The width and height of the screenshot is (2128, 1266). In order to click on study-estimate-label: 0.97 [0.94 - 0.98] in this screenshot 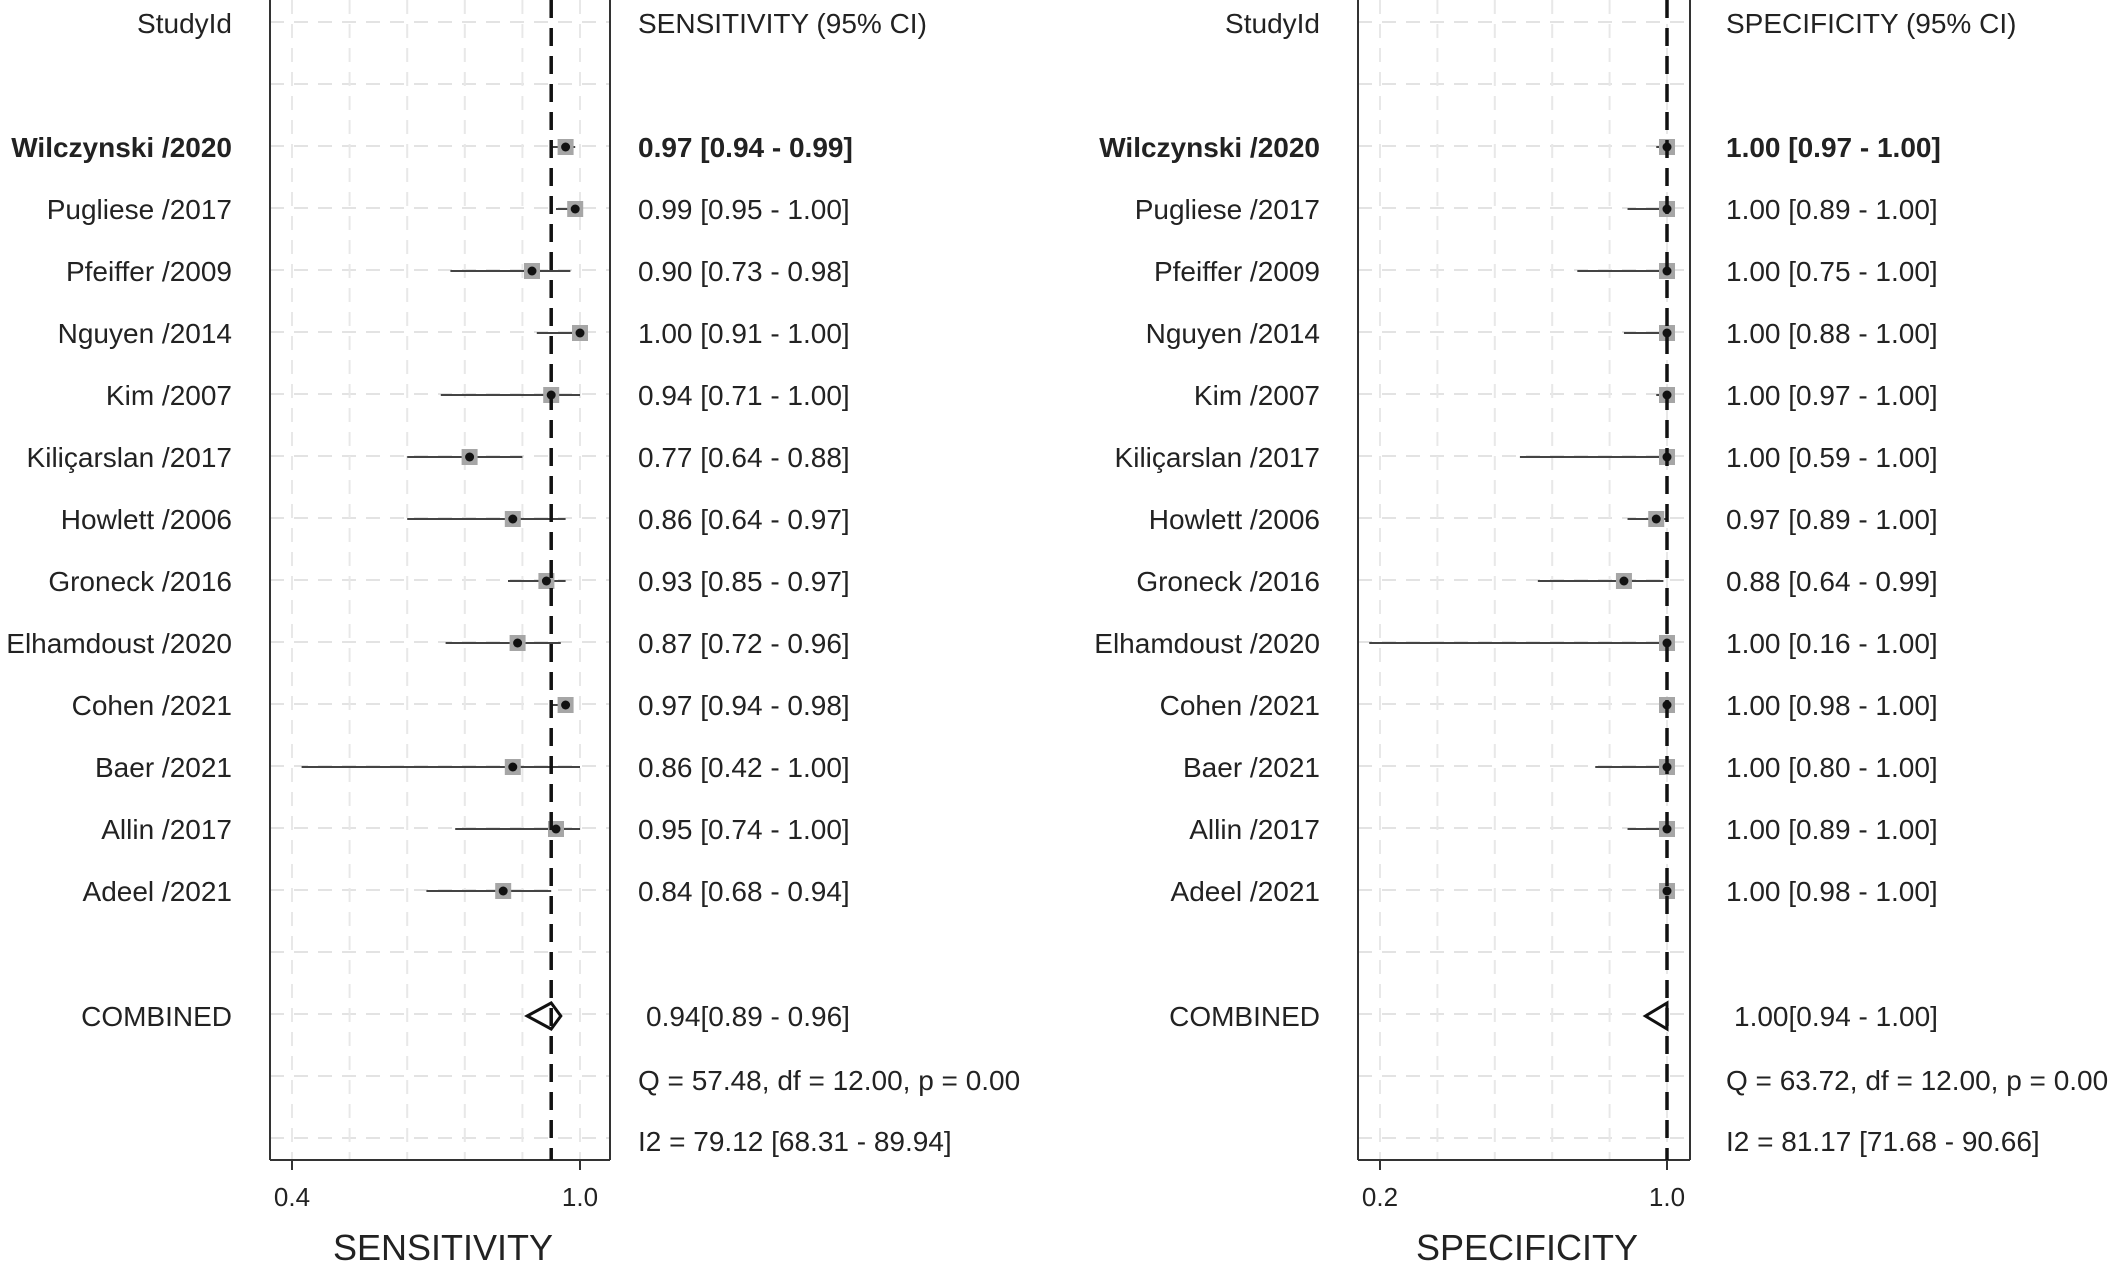, I will do `click(744, 705)`.